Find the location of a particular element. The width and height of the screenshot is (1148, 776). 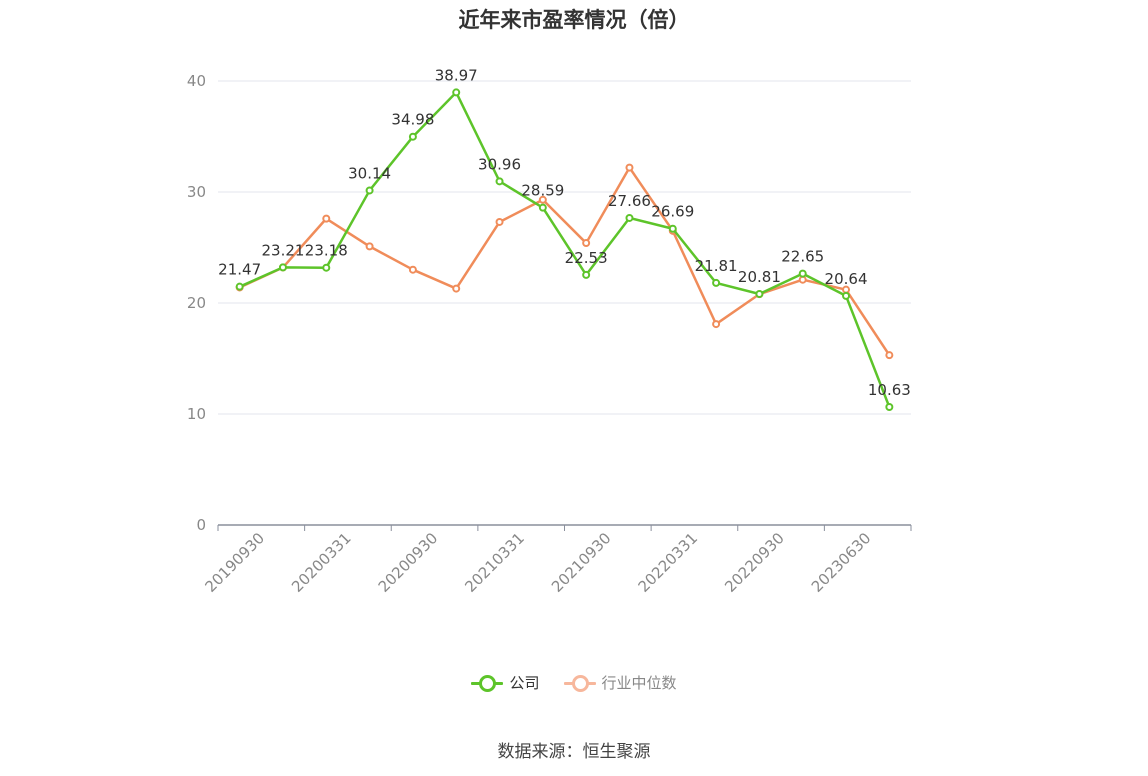

x-tick-label: 20220930 is located at coordinates (754, 562).